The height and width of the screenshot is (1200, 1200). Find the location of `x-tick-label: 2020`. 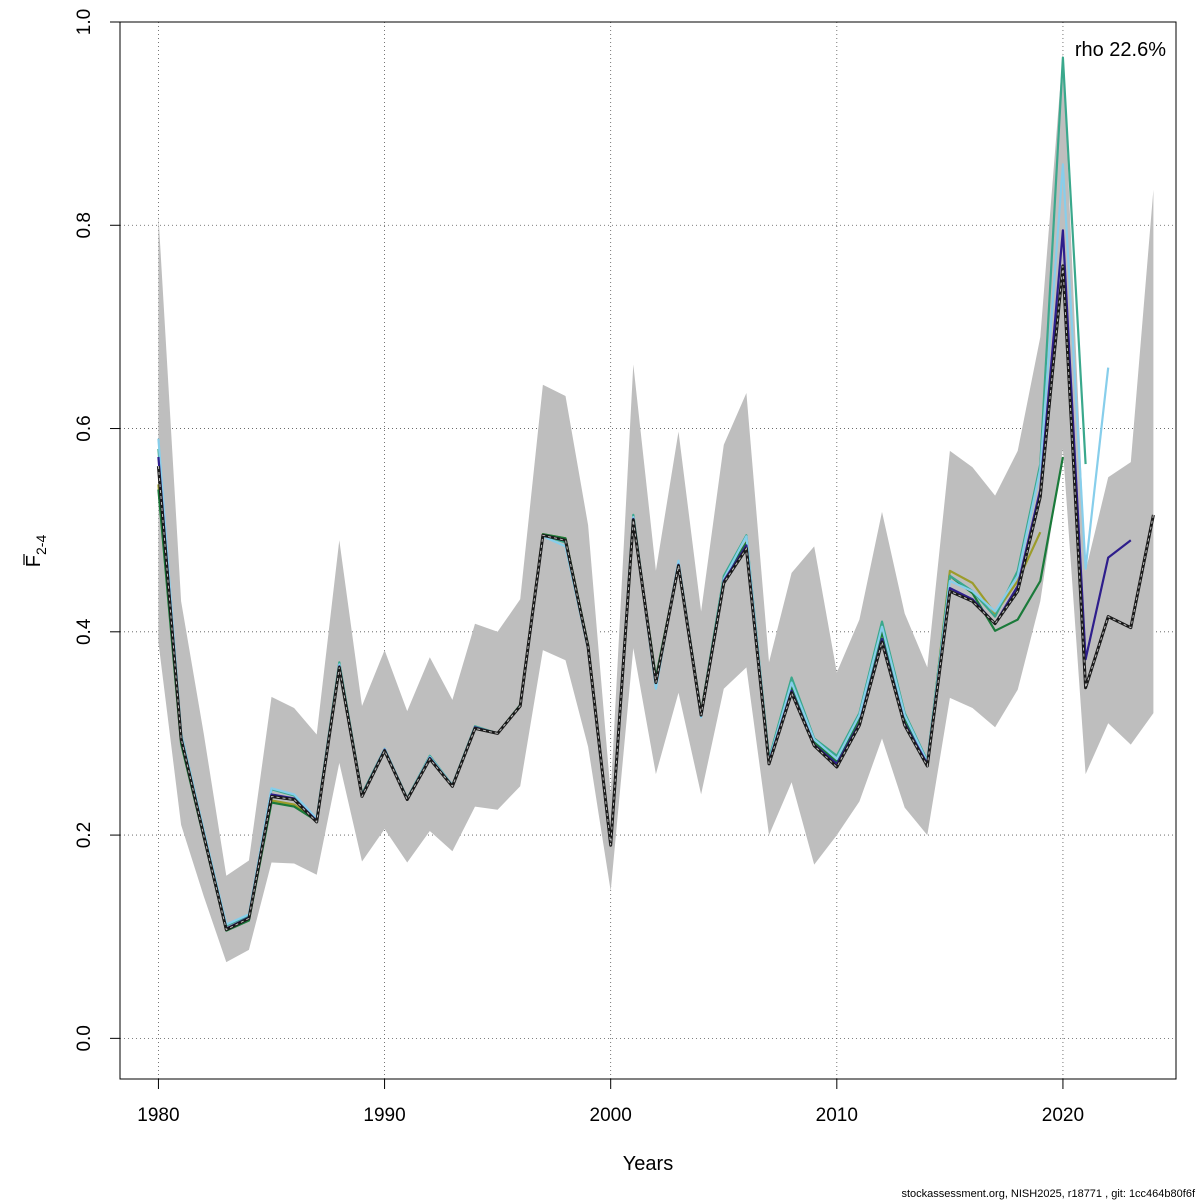

x-tick-label: 2020 is located at coordinates (1063, 1115).